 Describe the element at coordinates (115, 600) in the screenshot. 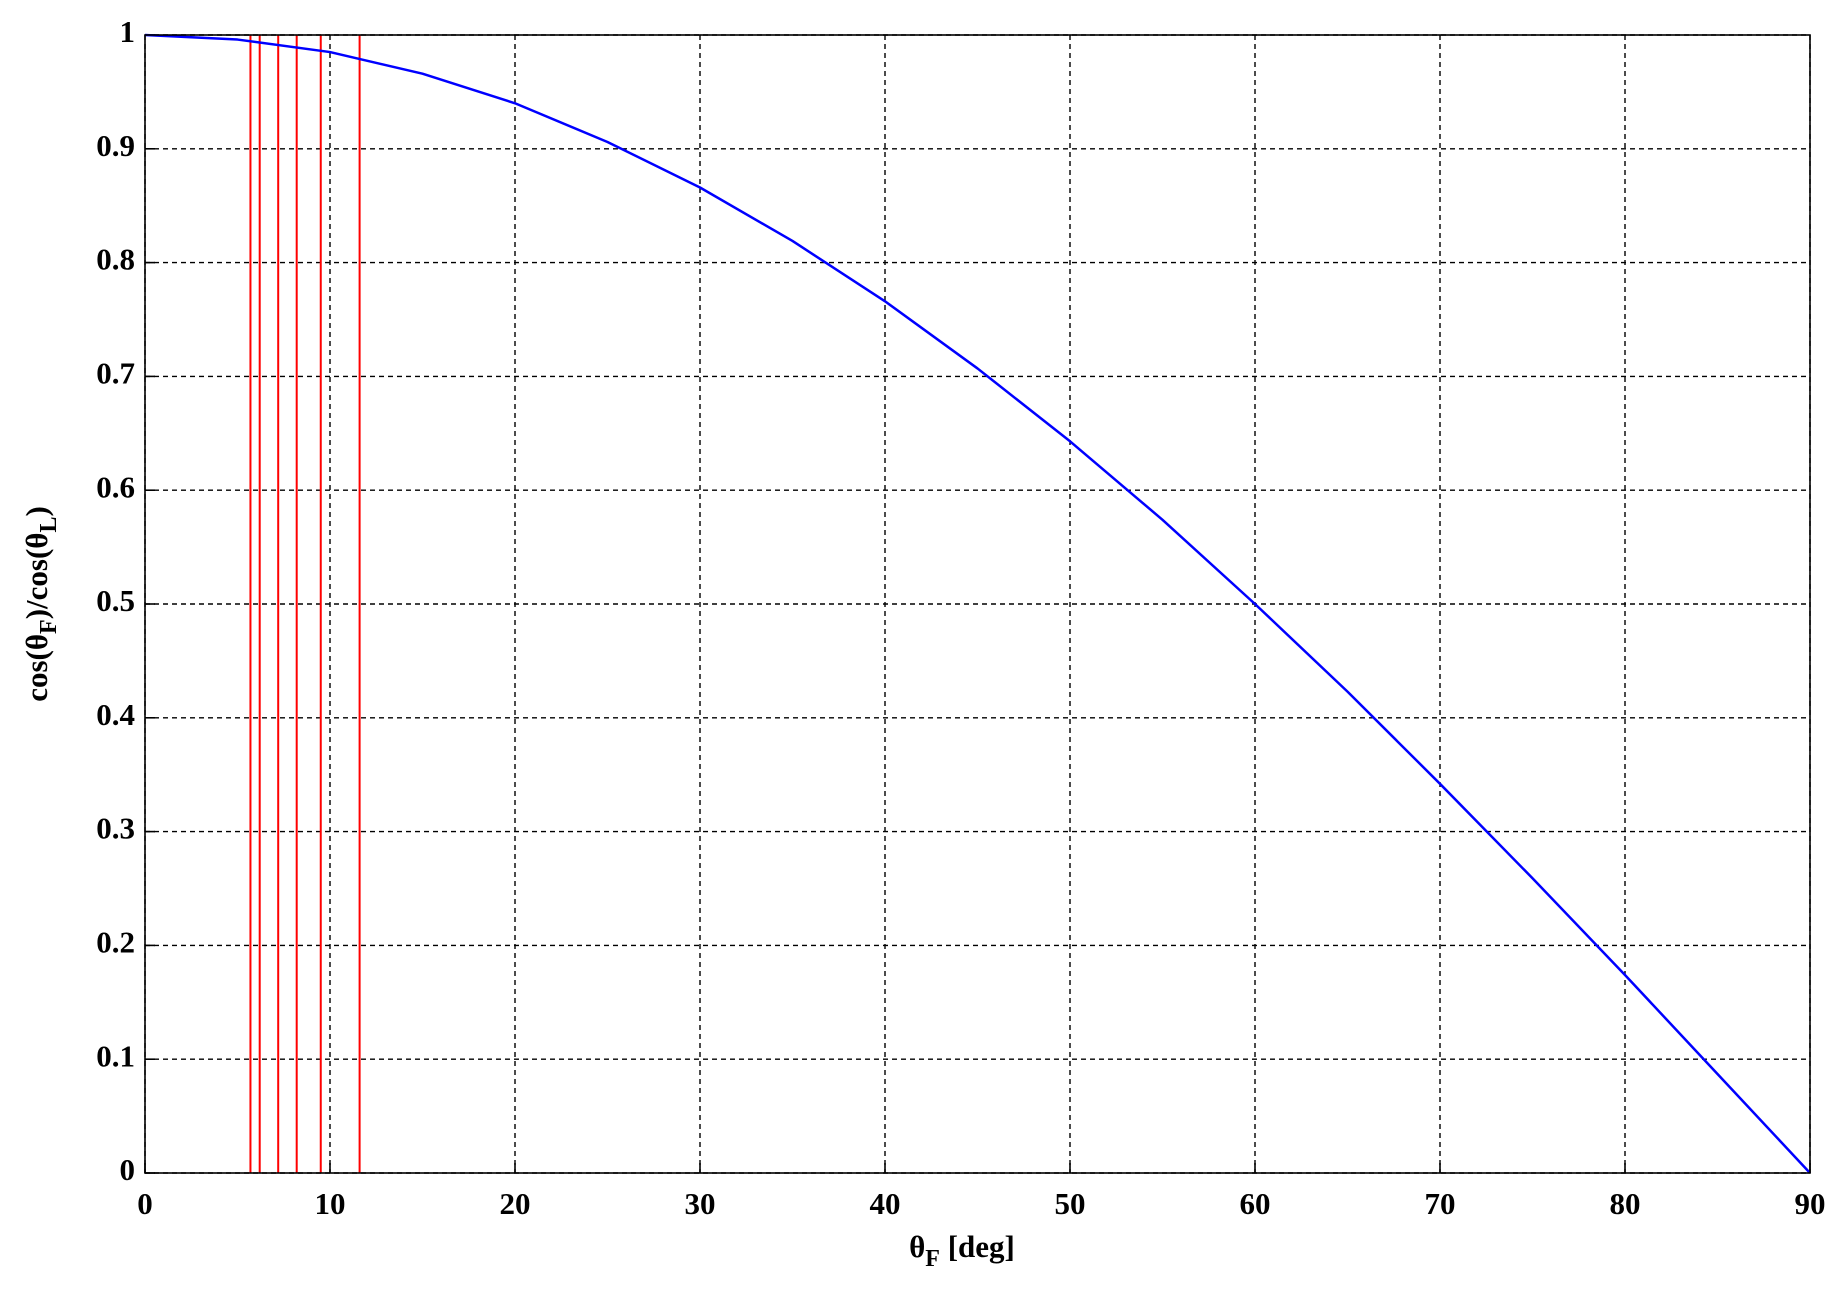

I see `y-tick-label: 0.5` at that location.